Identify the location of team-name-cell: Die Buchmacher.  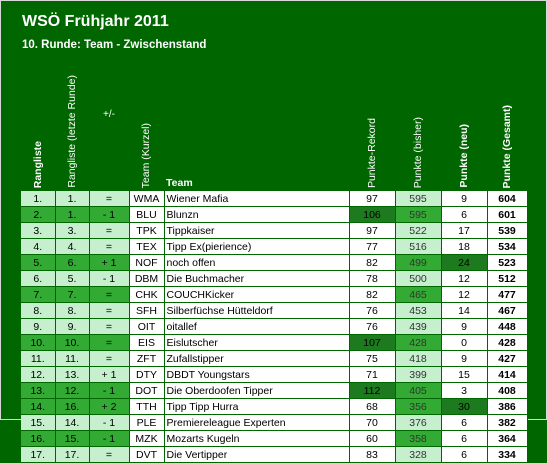
(257, 278).